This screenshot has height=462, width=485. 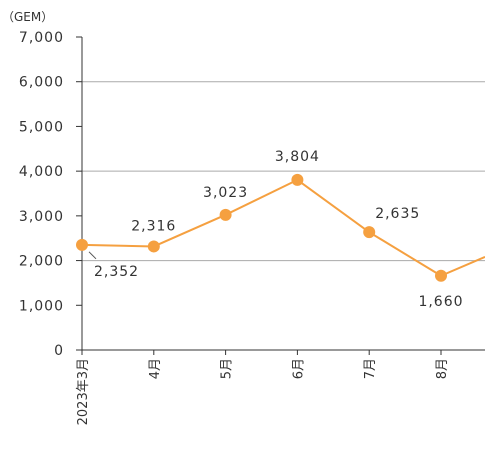 I want to click on y-tick-label: 2,000, so click(x=41, y=262).